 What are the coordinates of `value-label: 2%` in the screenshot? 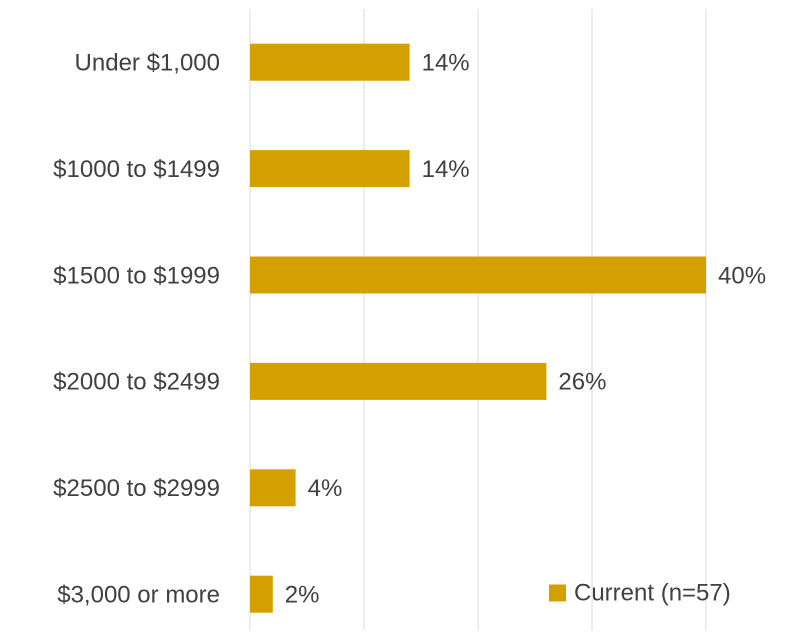 It's located at (302, 595).